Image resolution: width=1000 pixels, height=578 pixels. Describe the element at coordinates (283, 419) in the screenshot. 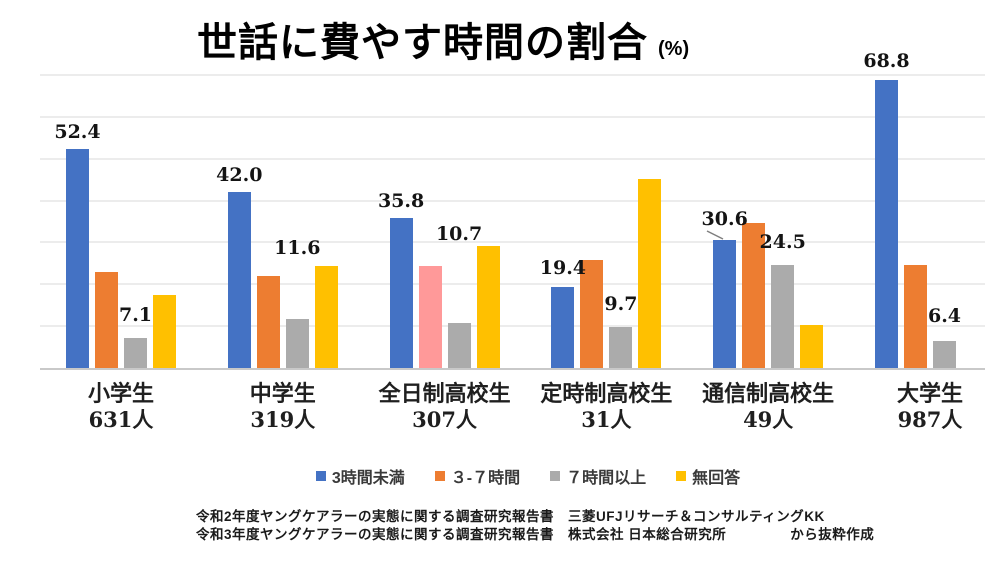

I see `category-count: 319人` at that location.